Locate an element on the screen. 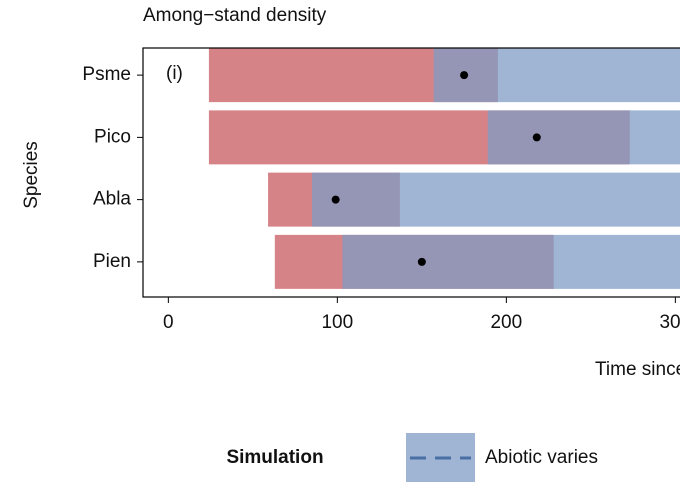 The height and width of the screenshot is (500, 680). x-tick-label: 300 is located at coordinates (669, 322).